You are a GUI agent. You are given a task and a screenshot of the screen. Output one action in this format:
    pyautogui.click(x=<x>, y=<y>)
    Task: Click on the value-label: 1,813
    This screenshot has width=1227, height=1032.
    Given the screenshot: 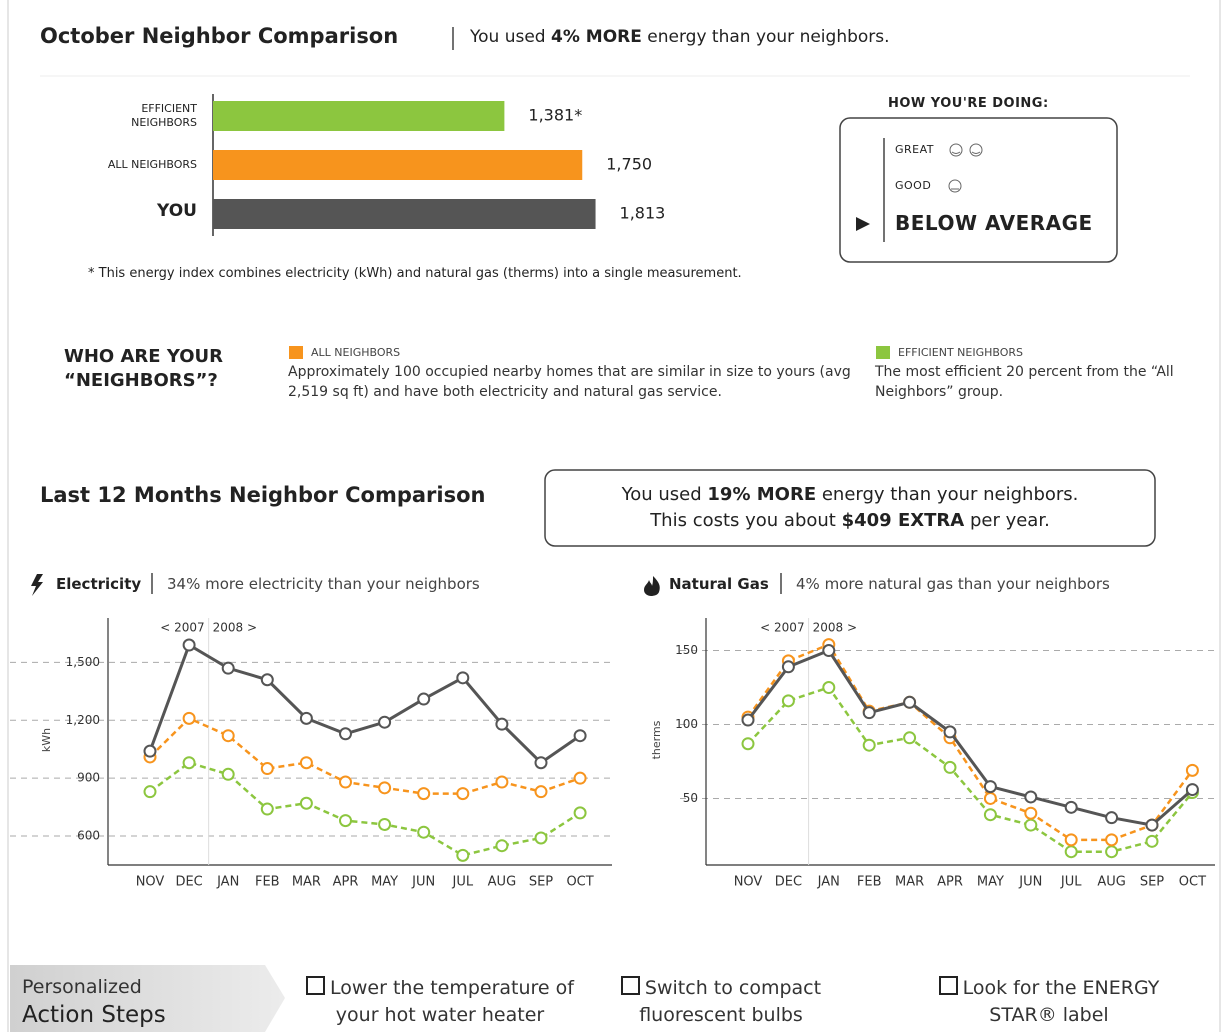 What is the action you would take?
    pyautogui.click(x=643, y=213)
    